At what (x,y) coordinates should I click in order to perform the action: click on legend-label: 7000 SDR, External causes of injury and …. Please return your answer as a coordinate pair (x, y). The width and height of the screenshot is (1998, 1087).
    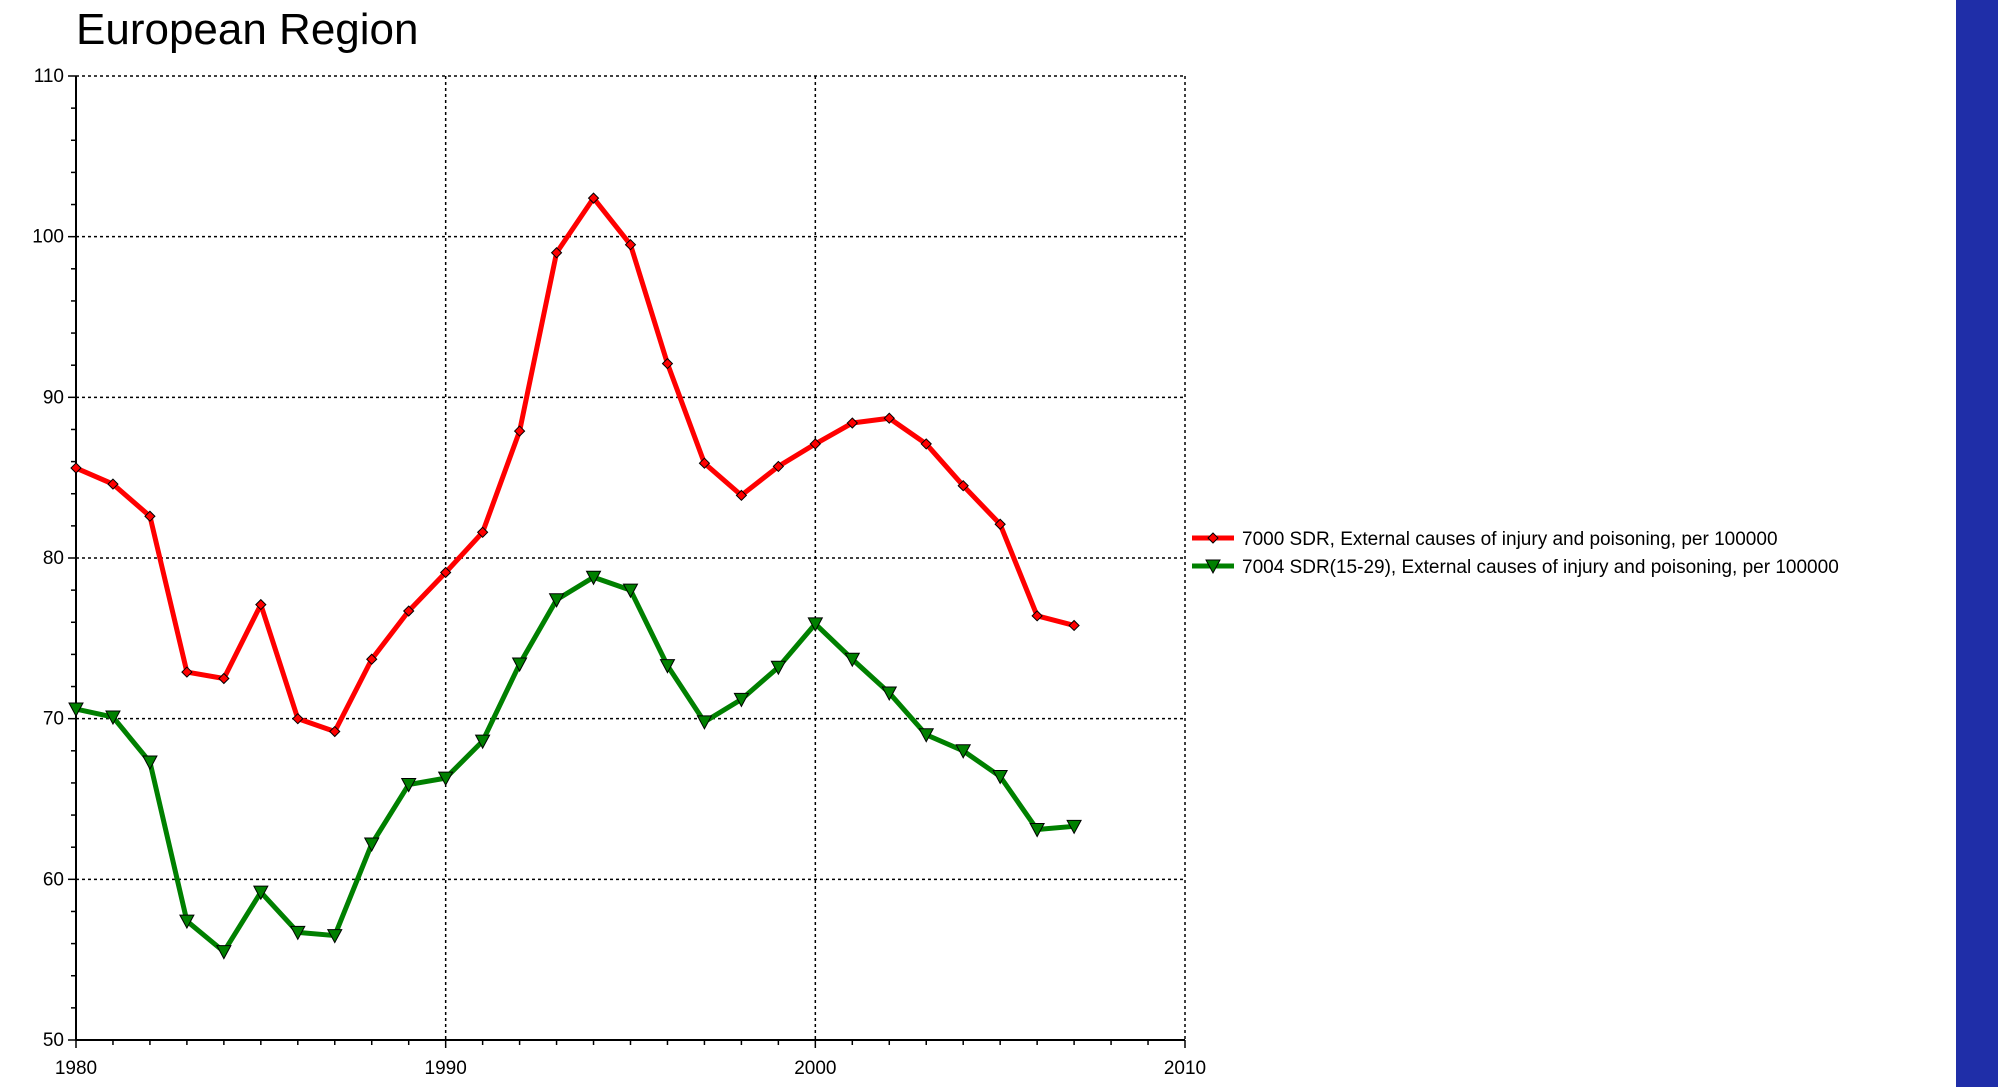
    Looking at the image, I should click on (1510, 539).